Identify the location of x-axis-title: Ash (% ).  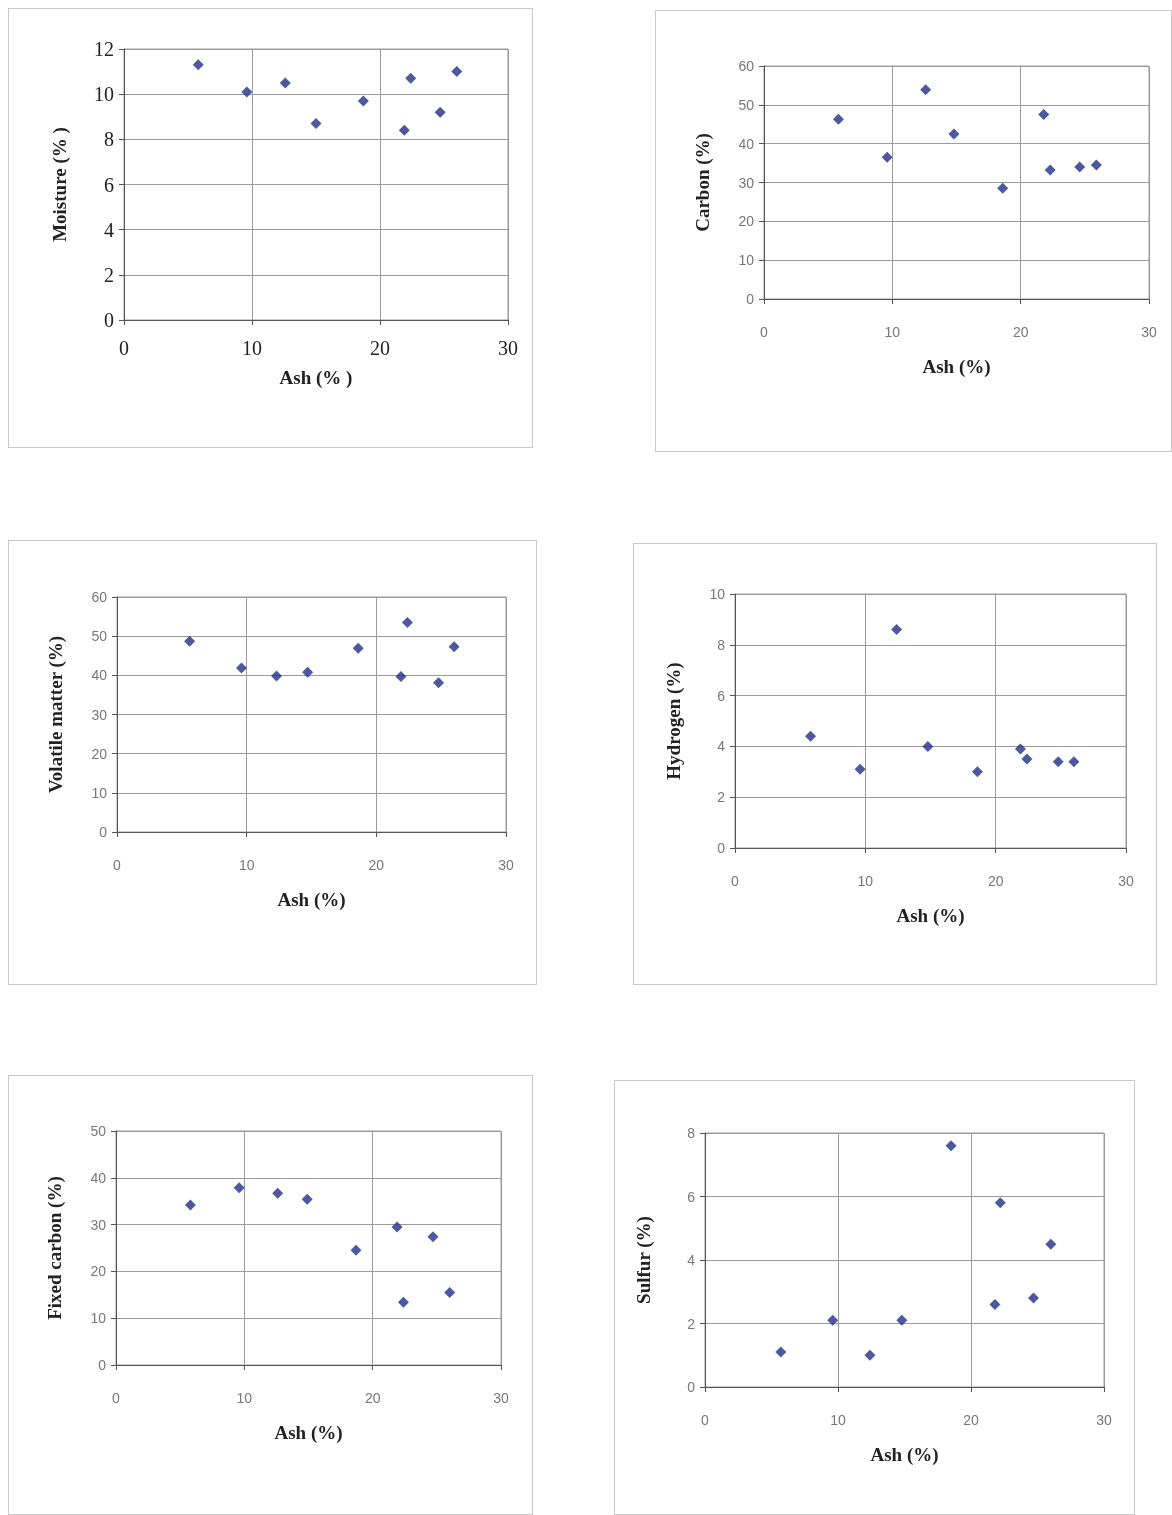
(316, 378).